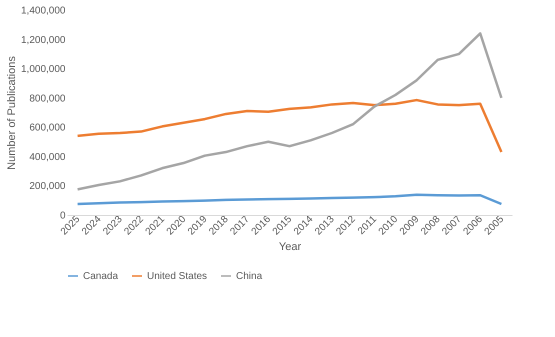 Image resolution: width=555 pixels, height=337 pixels. What do you see at coordinates (177, 276) in the screenshot?
I see `legend-label: United States` at bounding box center [177, 276].